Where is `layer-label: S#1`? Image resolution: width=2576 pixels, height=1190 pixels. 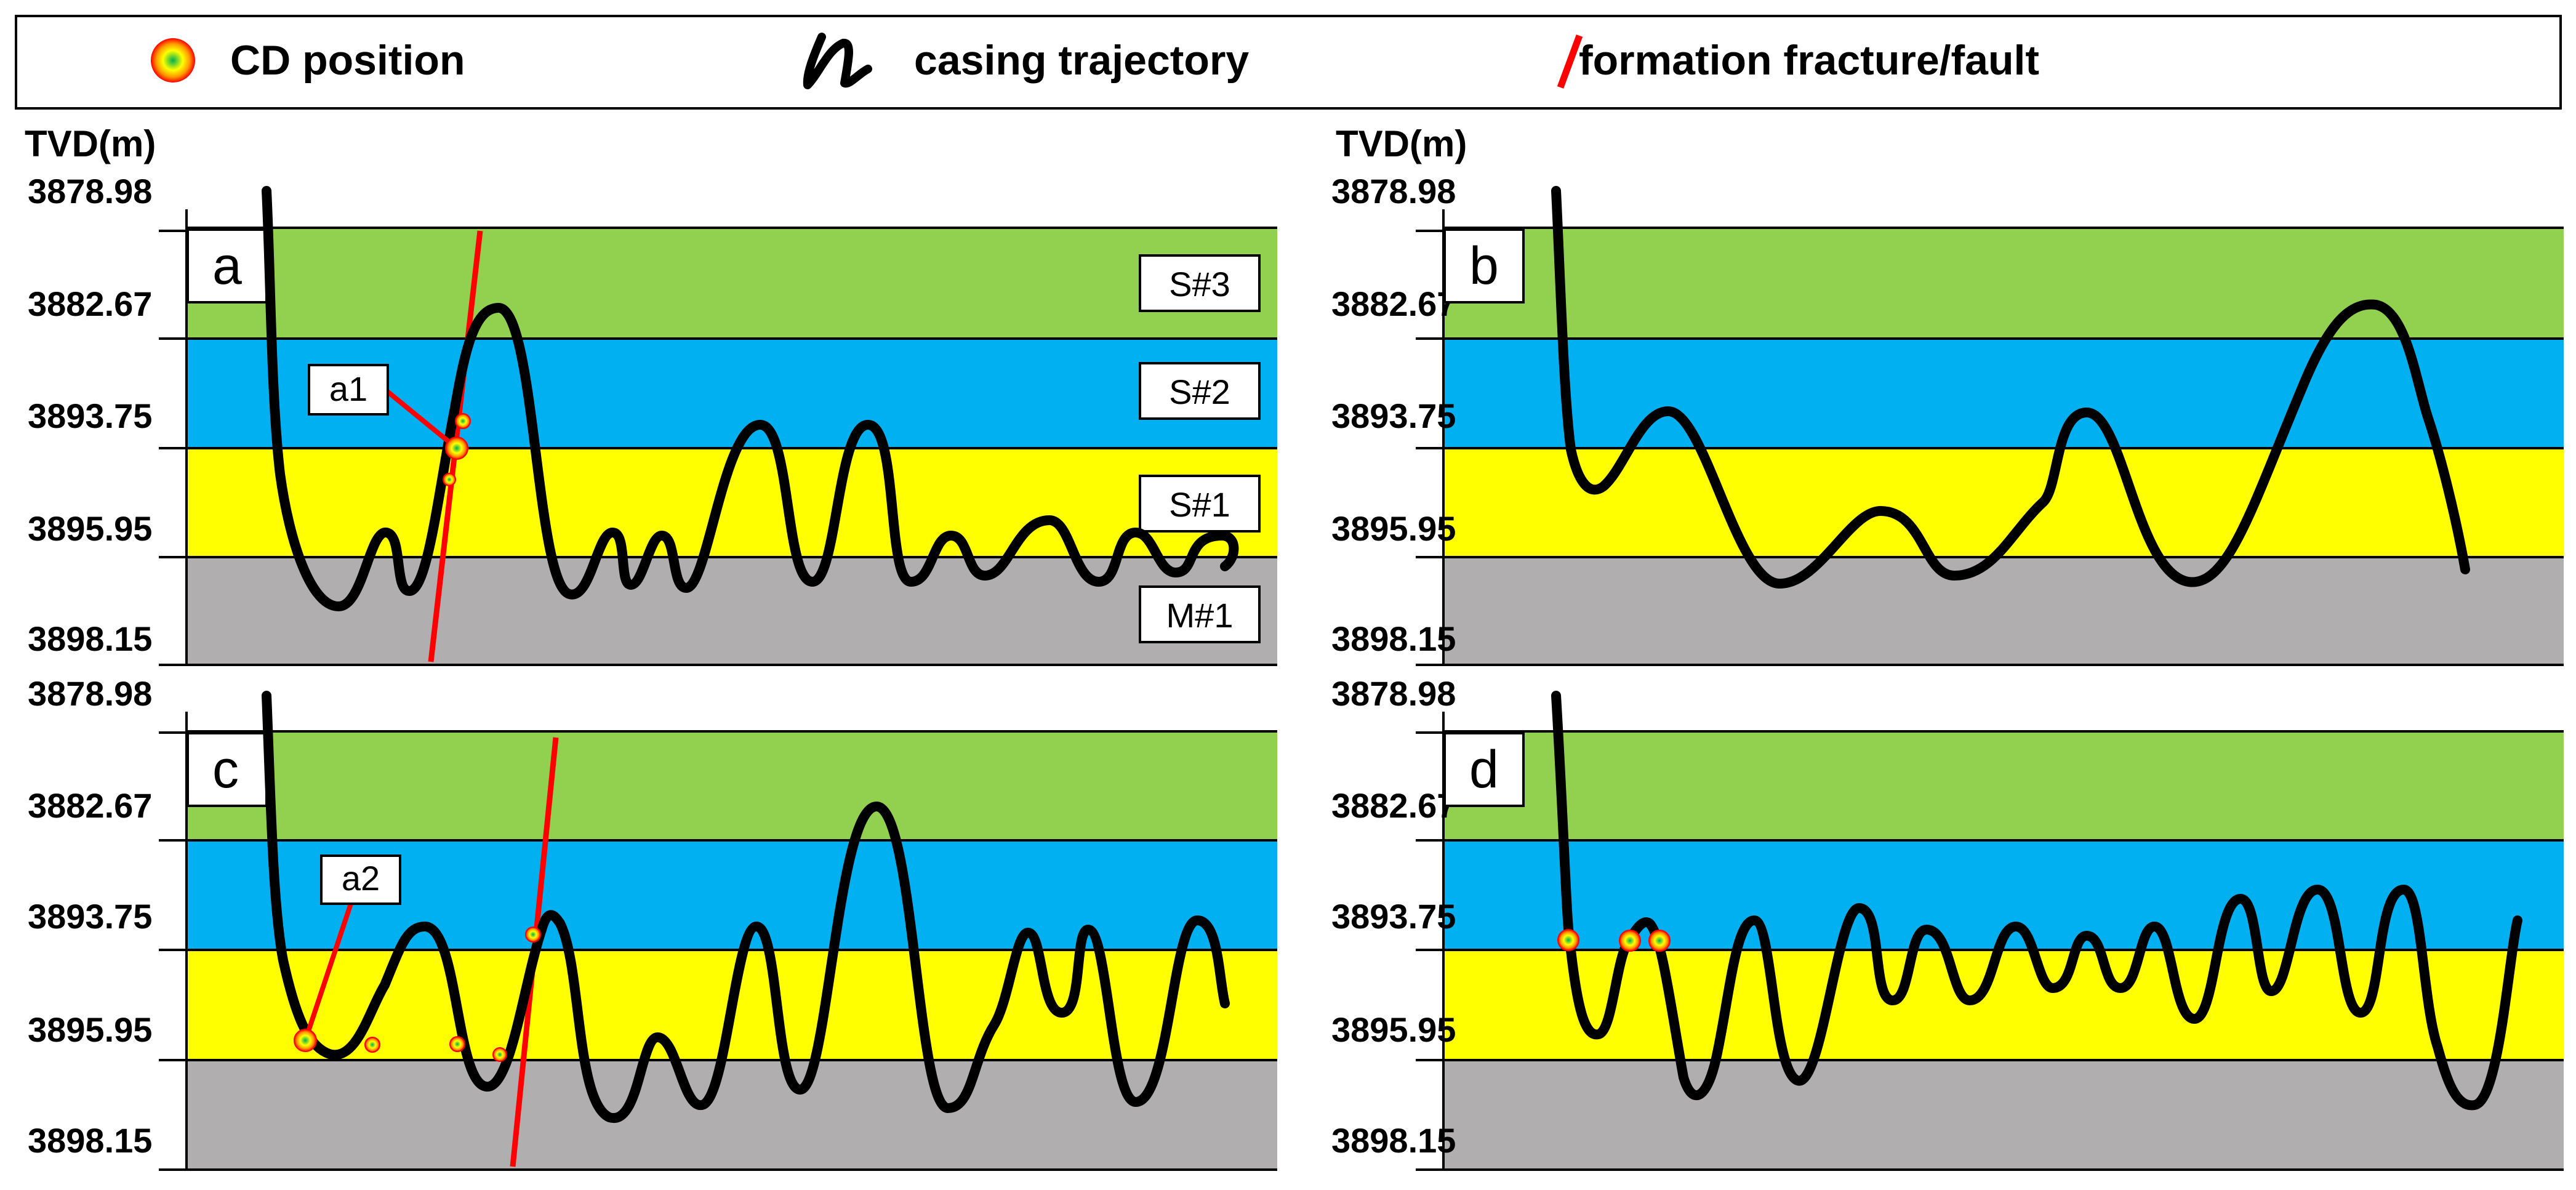 layer-label: S#1 is located at coordinates (1199, 504).